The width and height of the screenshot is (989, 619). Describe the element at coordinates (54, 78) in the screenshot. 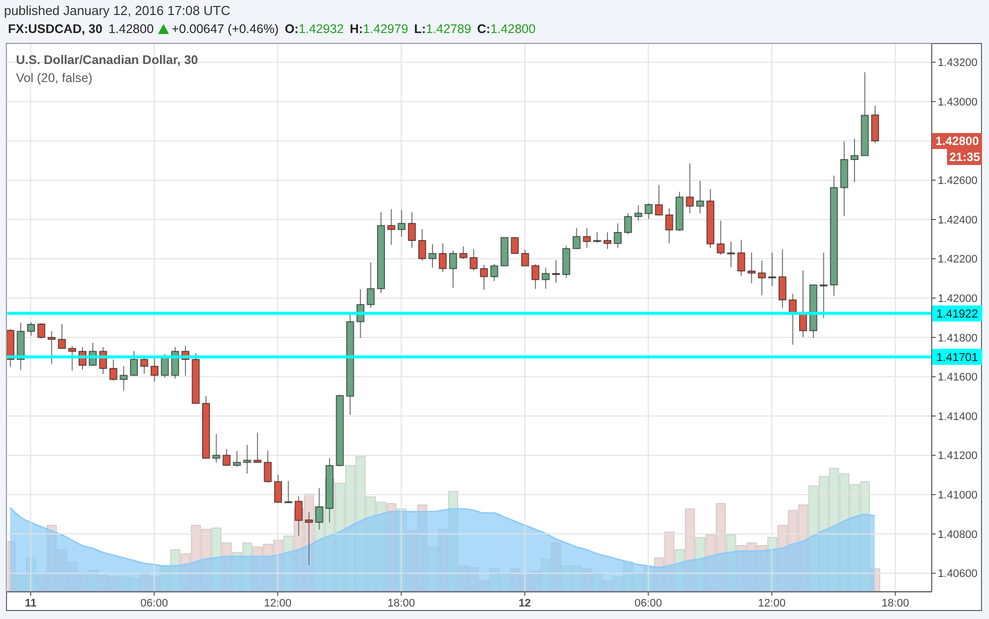

I see `chart-title: Vol (20, false)` at that location.